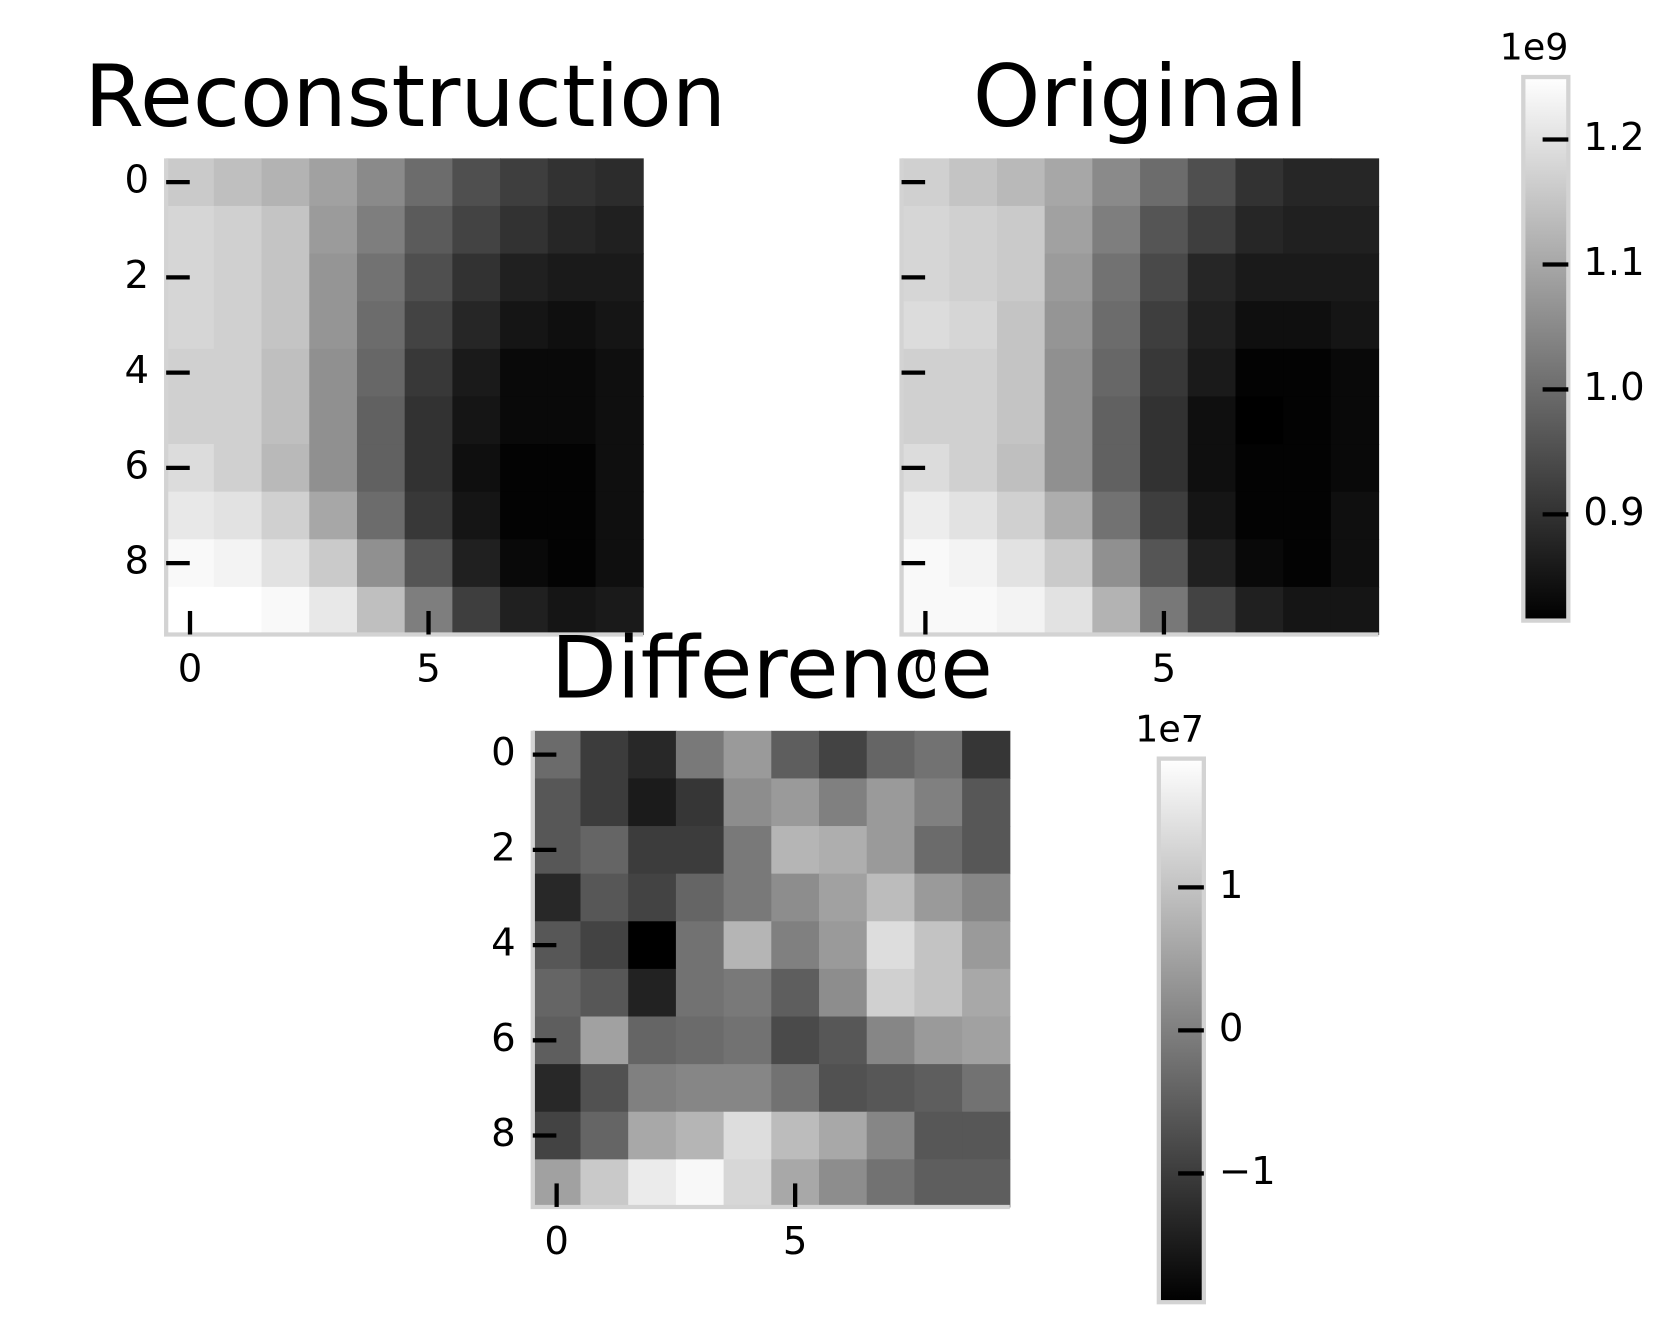 This screenshot has width=1662, height=1321. What do you see at coordinates (503, 943) in the screenshot?
I see `y-tick-label: 4` at bounding box center [503, 943].